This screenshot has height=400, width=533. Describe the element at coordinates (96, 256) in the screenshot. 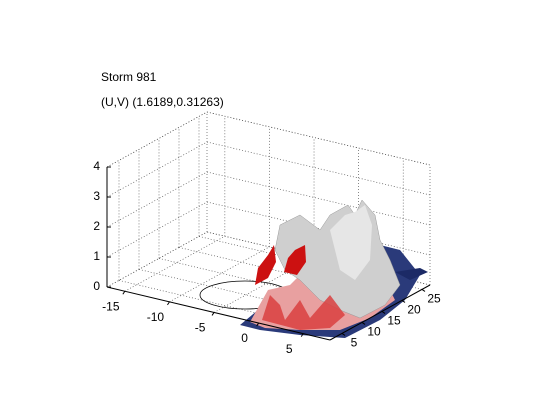

I see `z-tick-label: 1` at that location.